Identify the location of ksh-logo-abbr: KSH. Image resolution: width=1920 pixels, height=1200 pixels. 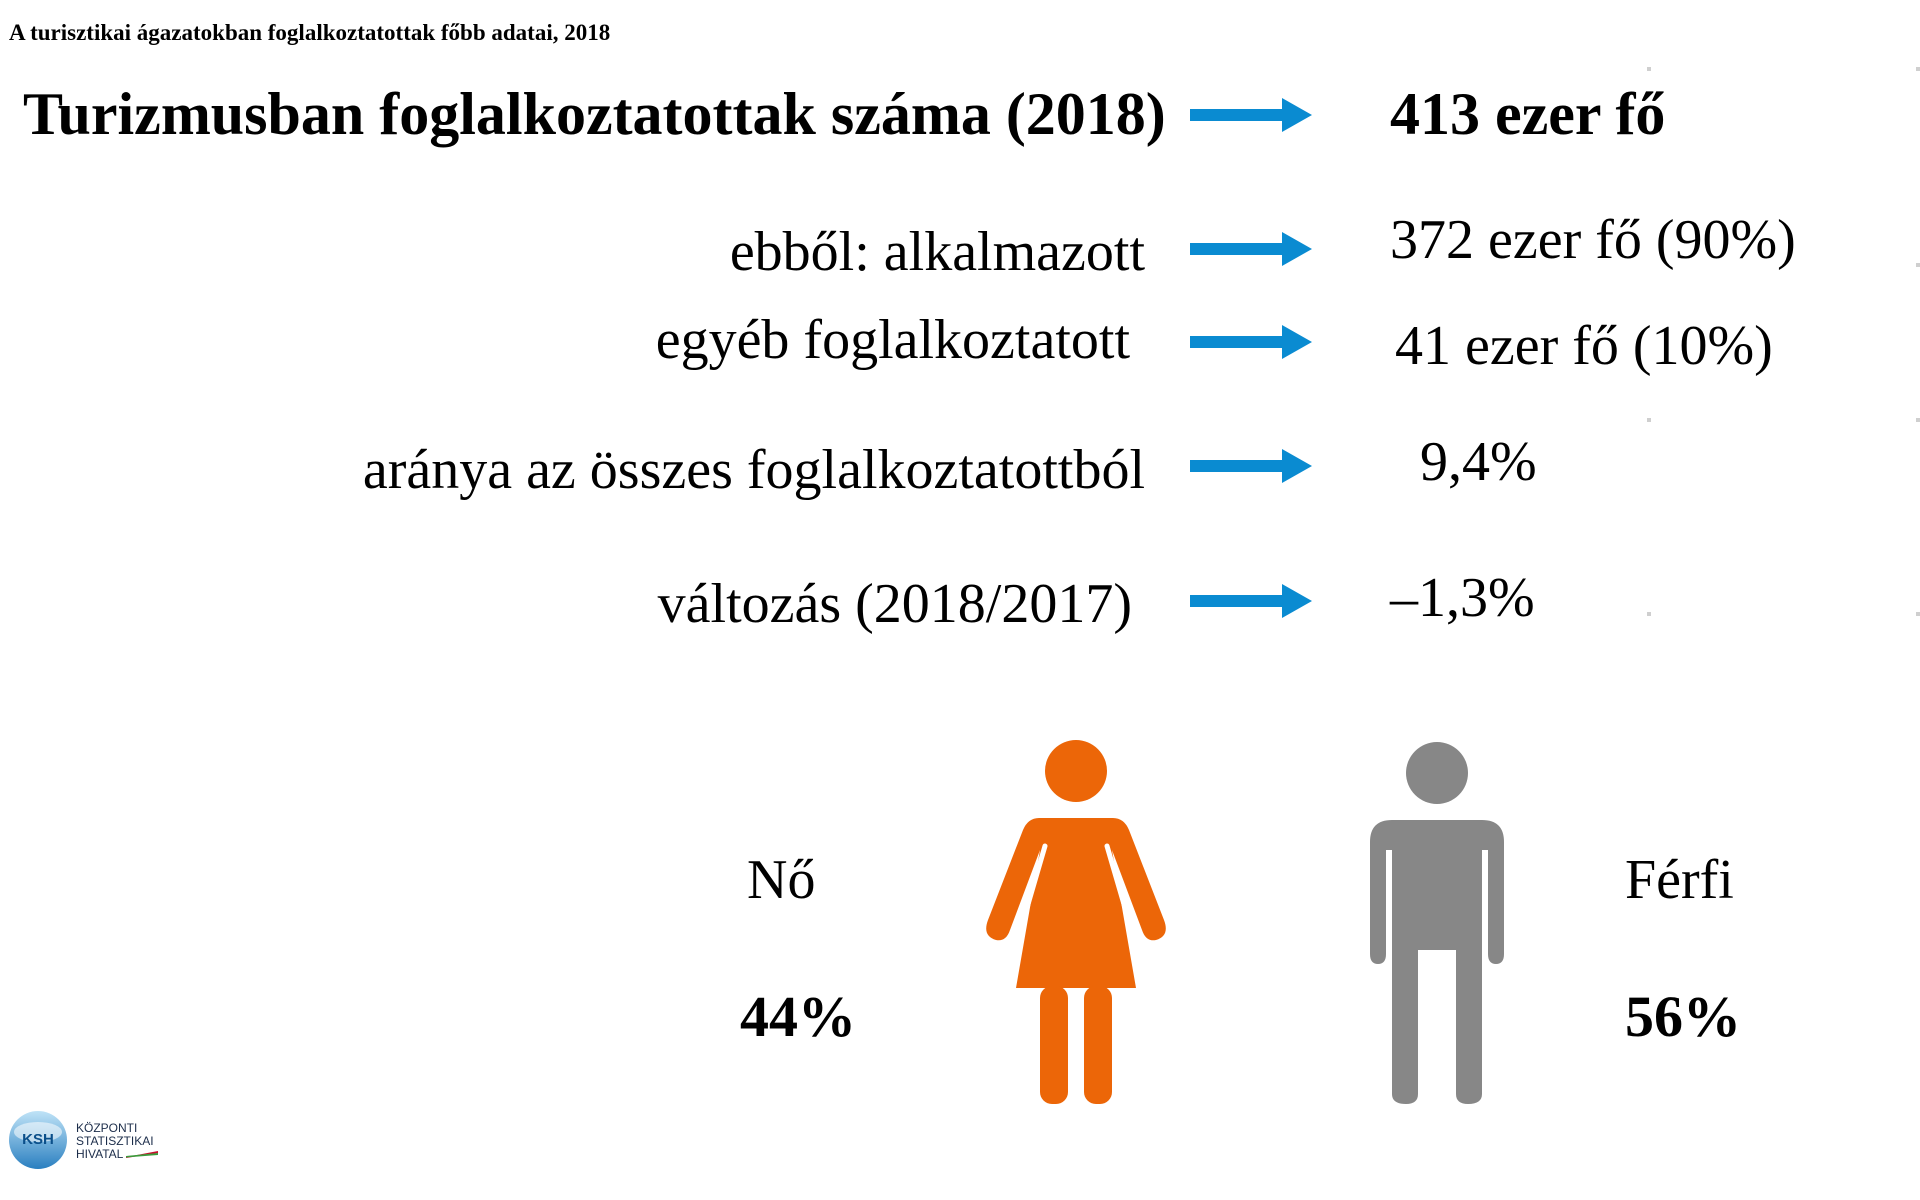
(38, 1139).